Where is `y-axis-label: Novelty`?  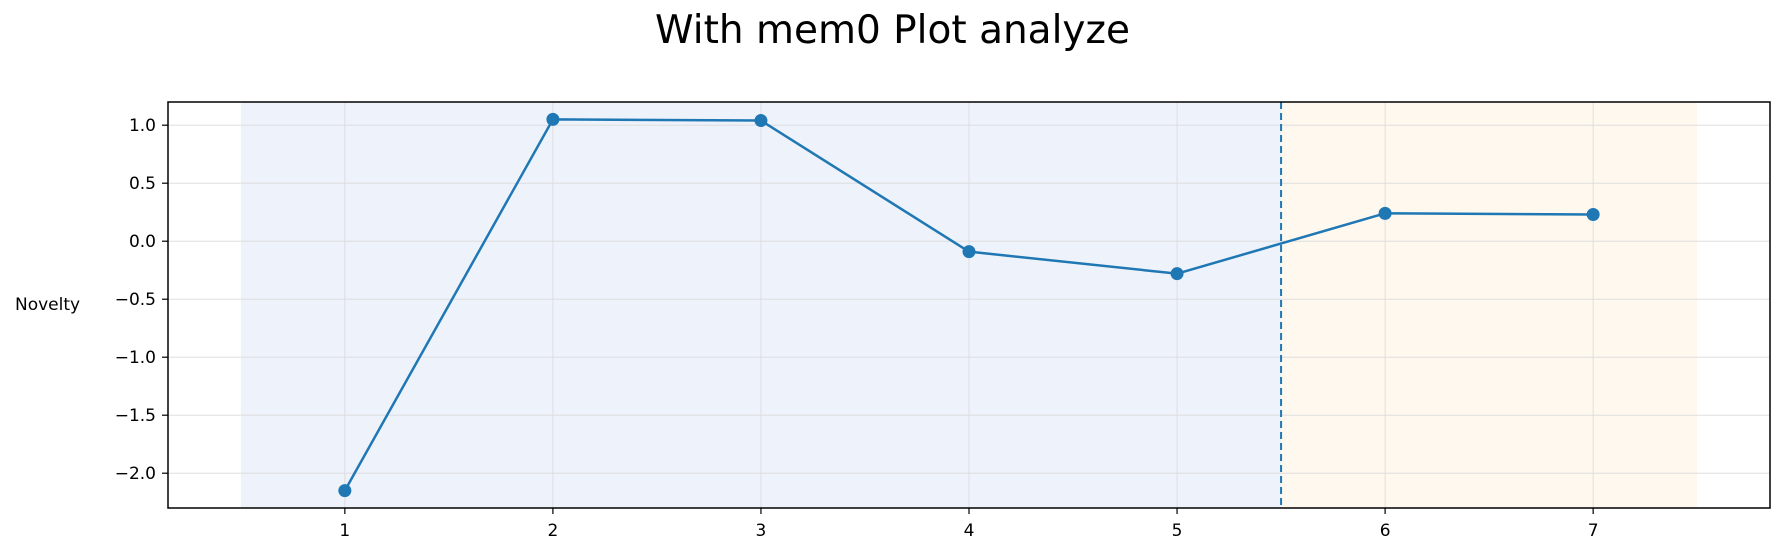 y-axis-label: Novelty is located at coordinates (47, 305).